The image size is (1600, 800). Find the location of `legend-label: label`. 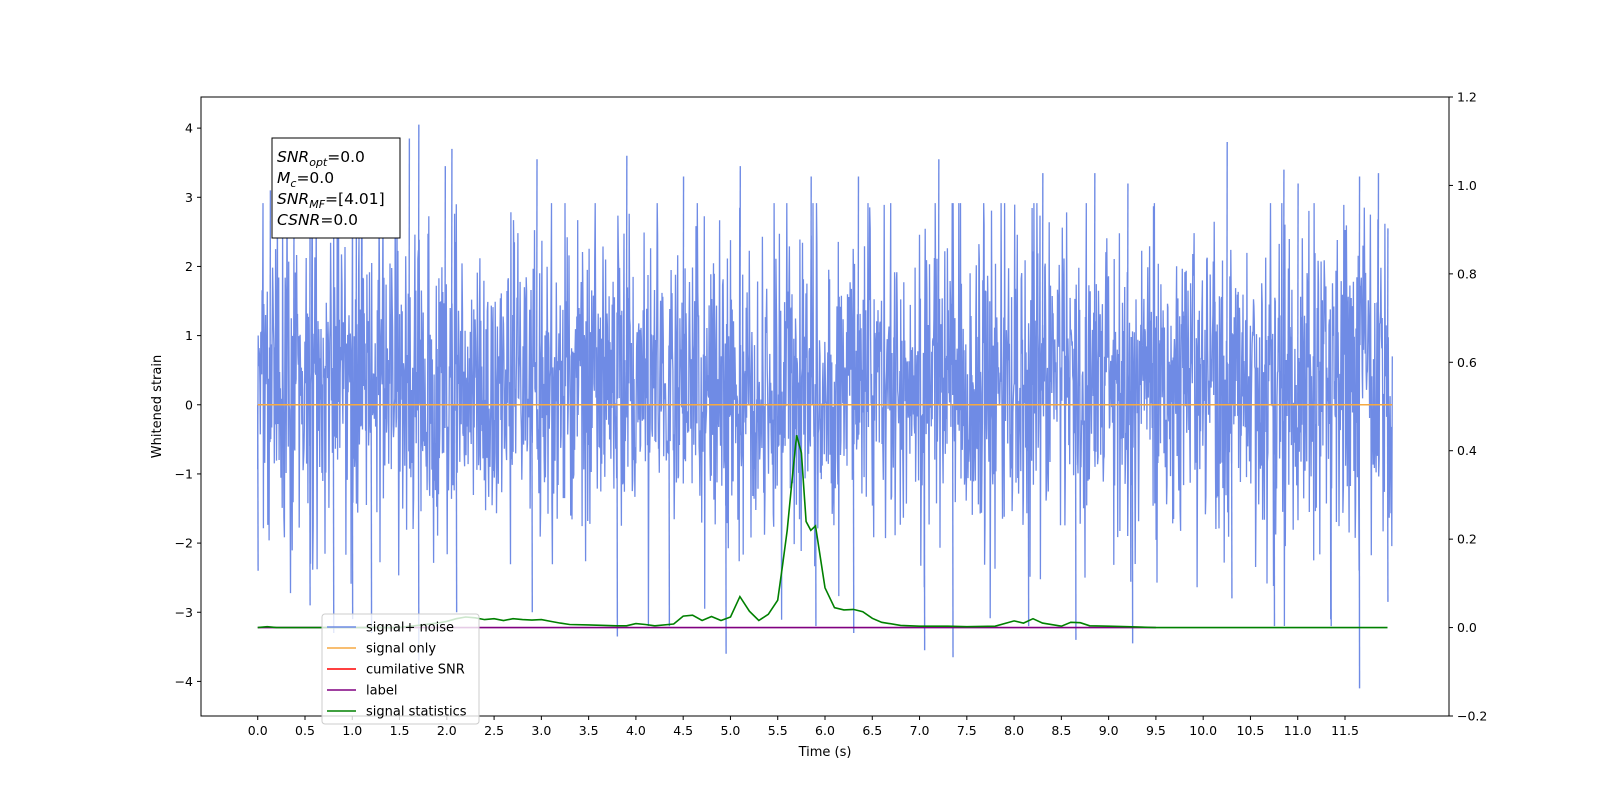

legend-label: label is located at coordinates (381, 691).